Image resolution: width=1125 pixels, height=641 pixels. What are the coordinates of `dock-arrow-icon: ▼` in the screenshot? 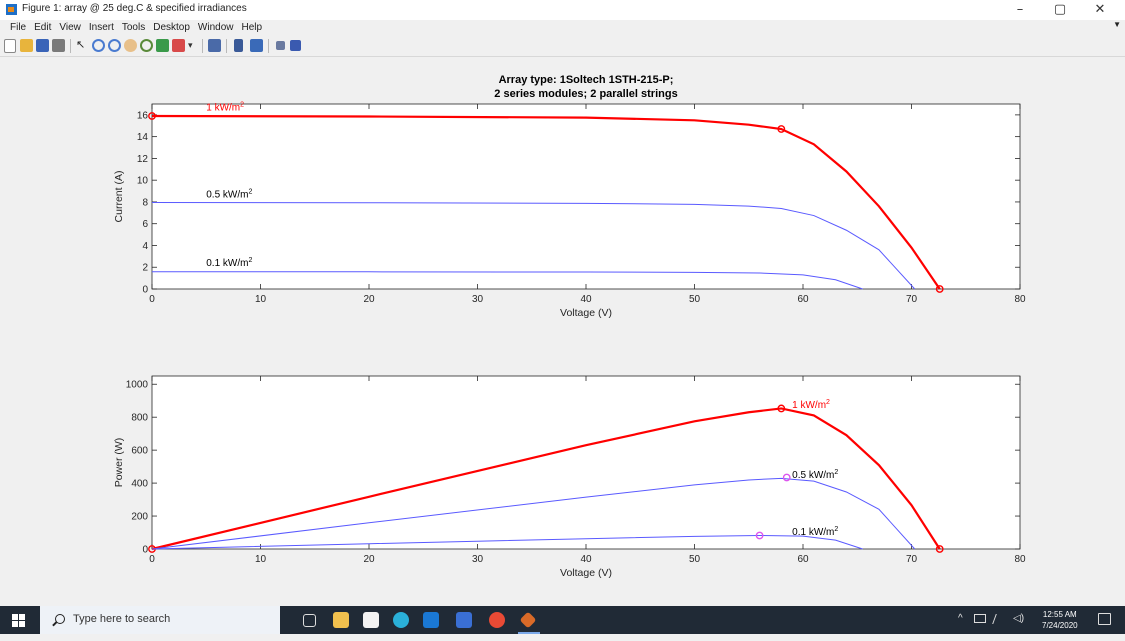 It's located at (1117, 24).